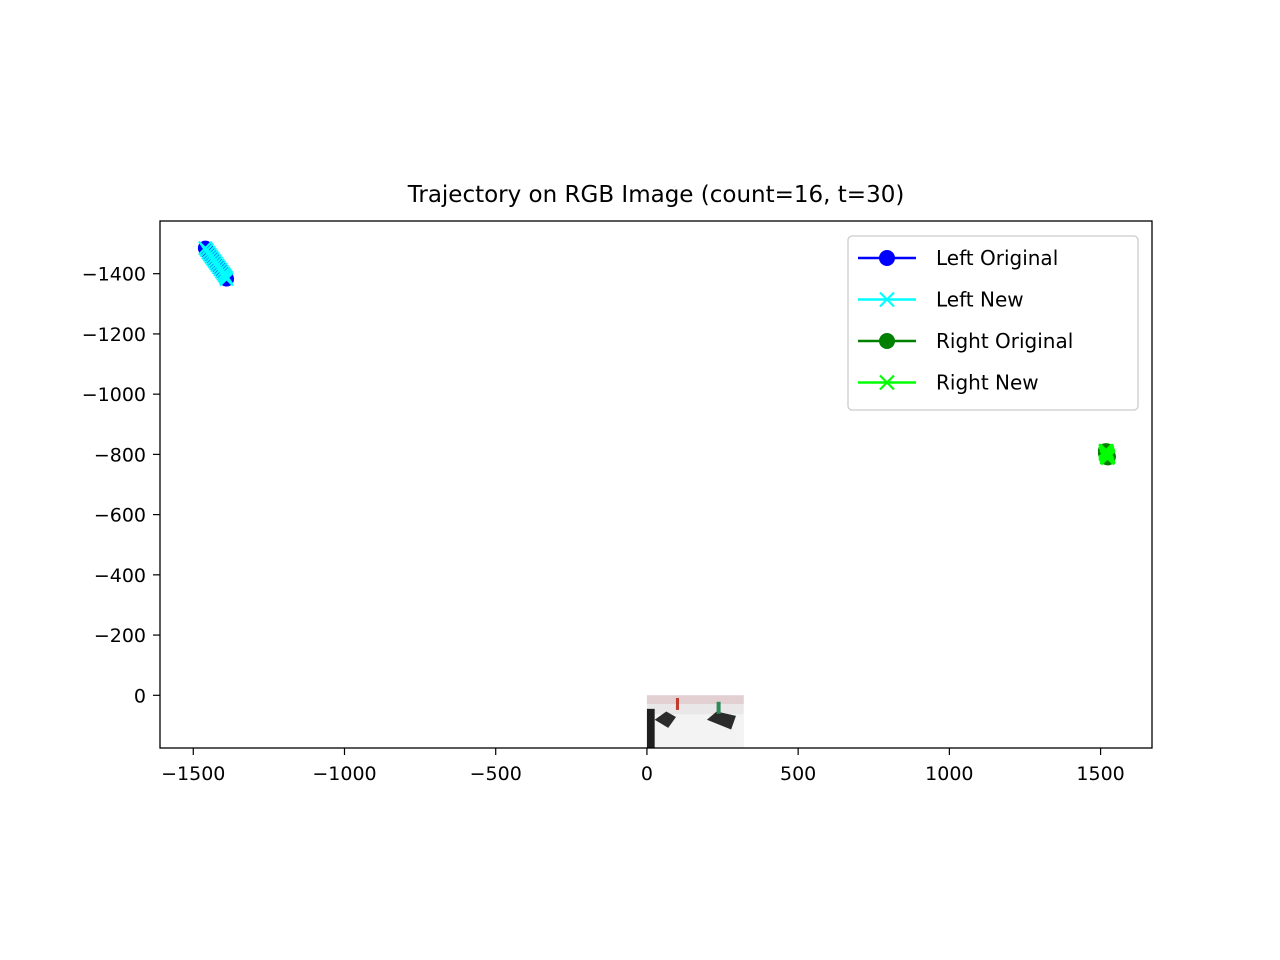  Describe the element at coordinates (987, 383) in the screenshot. I see `legend-label: Right New` at that location.